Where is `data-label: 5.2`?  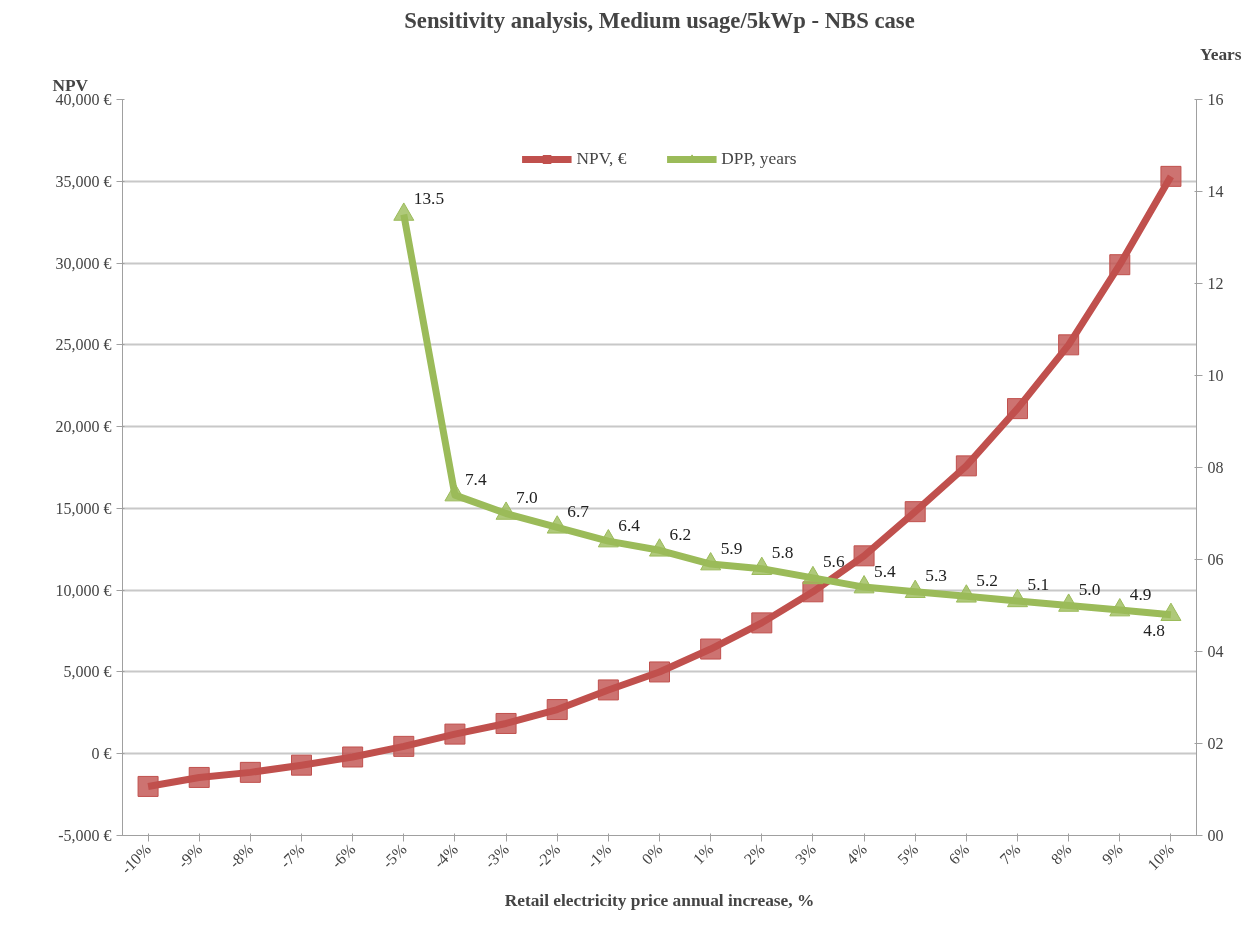 data-label: 5.2 is located at coordinates (987, 580).